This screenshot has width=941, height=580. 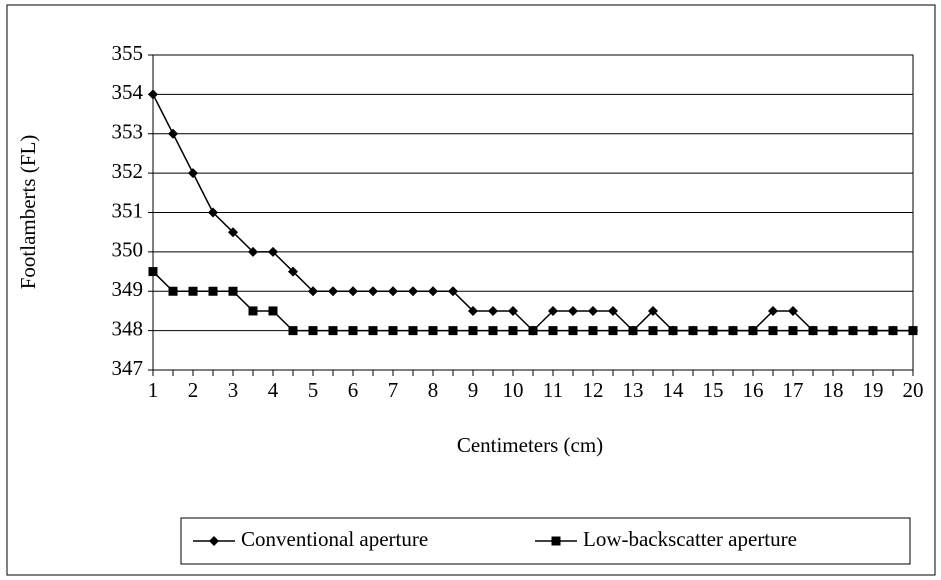 I want to click on y-tick-label: 350, so click(x=128, y=250).